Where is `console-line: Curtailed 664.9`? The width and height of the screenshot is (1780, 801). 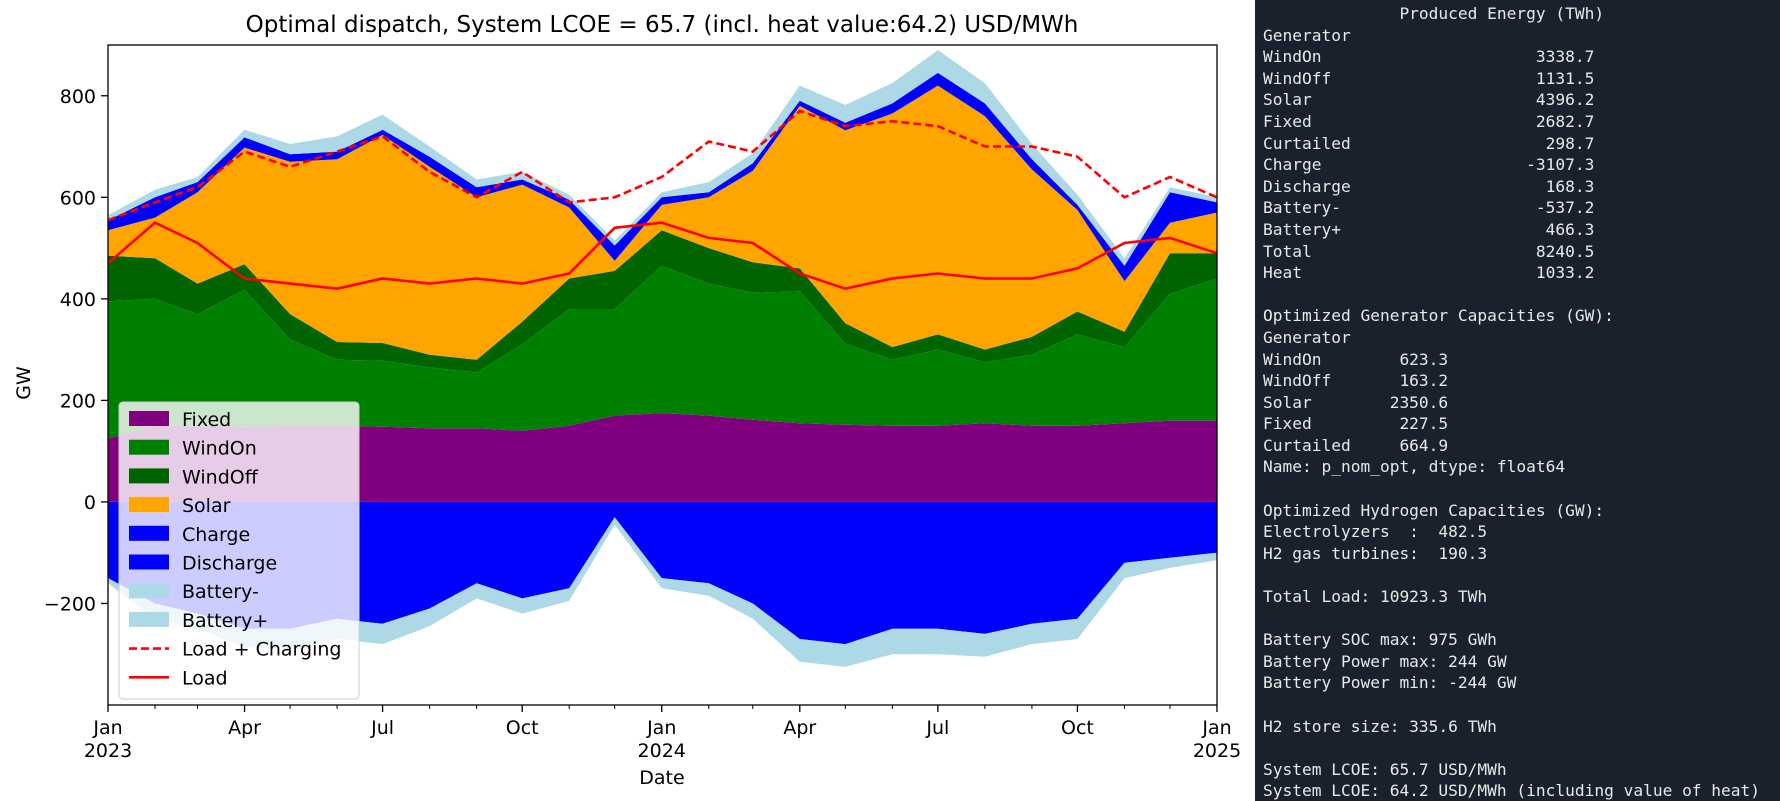
console-line: Curtailed 664.9 is located at coordinates (1356, 445).